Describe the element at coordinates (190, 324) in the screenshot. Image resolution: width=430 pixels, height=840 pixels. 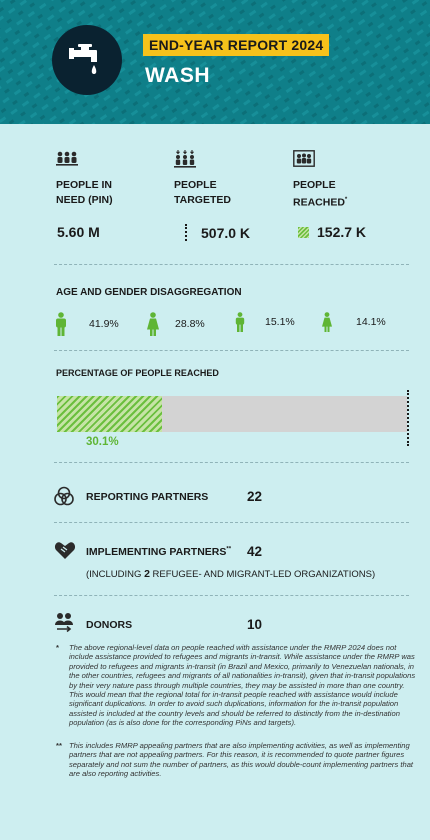
I see `age-gender-value: 28.8%` at that location.